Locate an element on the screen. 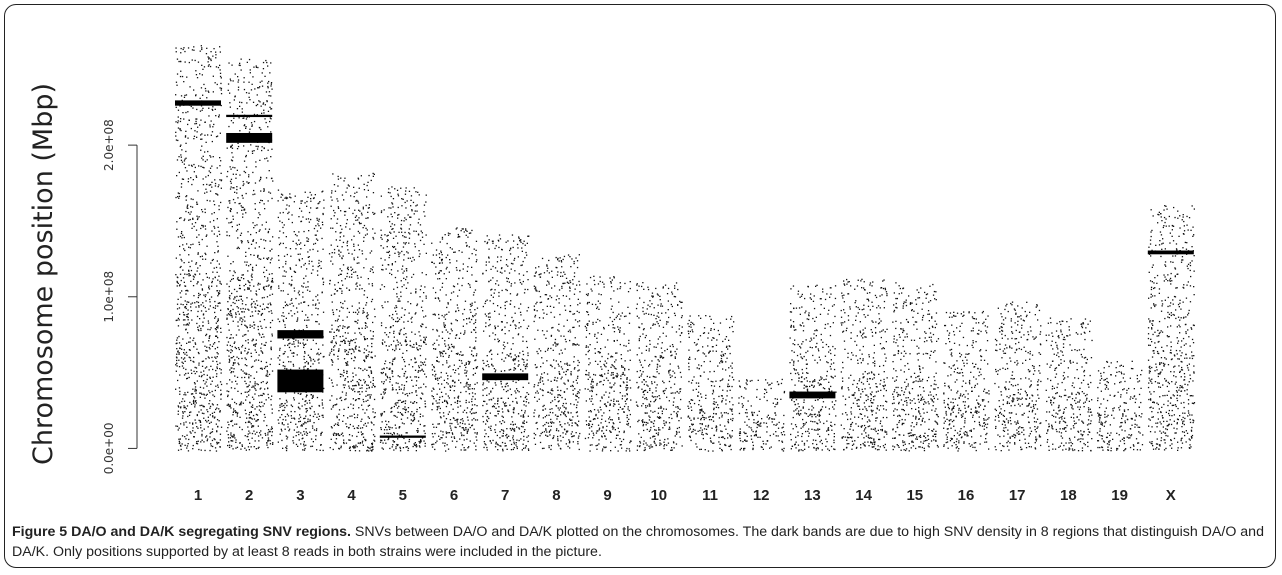 This screenshot has height=575, width=1282. dense-band-chr1 is located at coordinates (198, 103).